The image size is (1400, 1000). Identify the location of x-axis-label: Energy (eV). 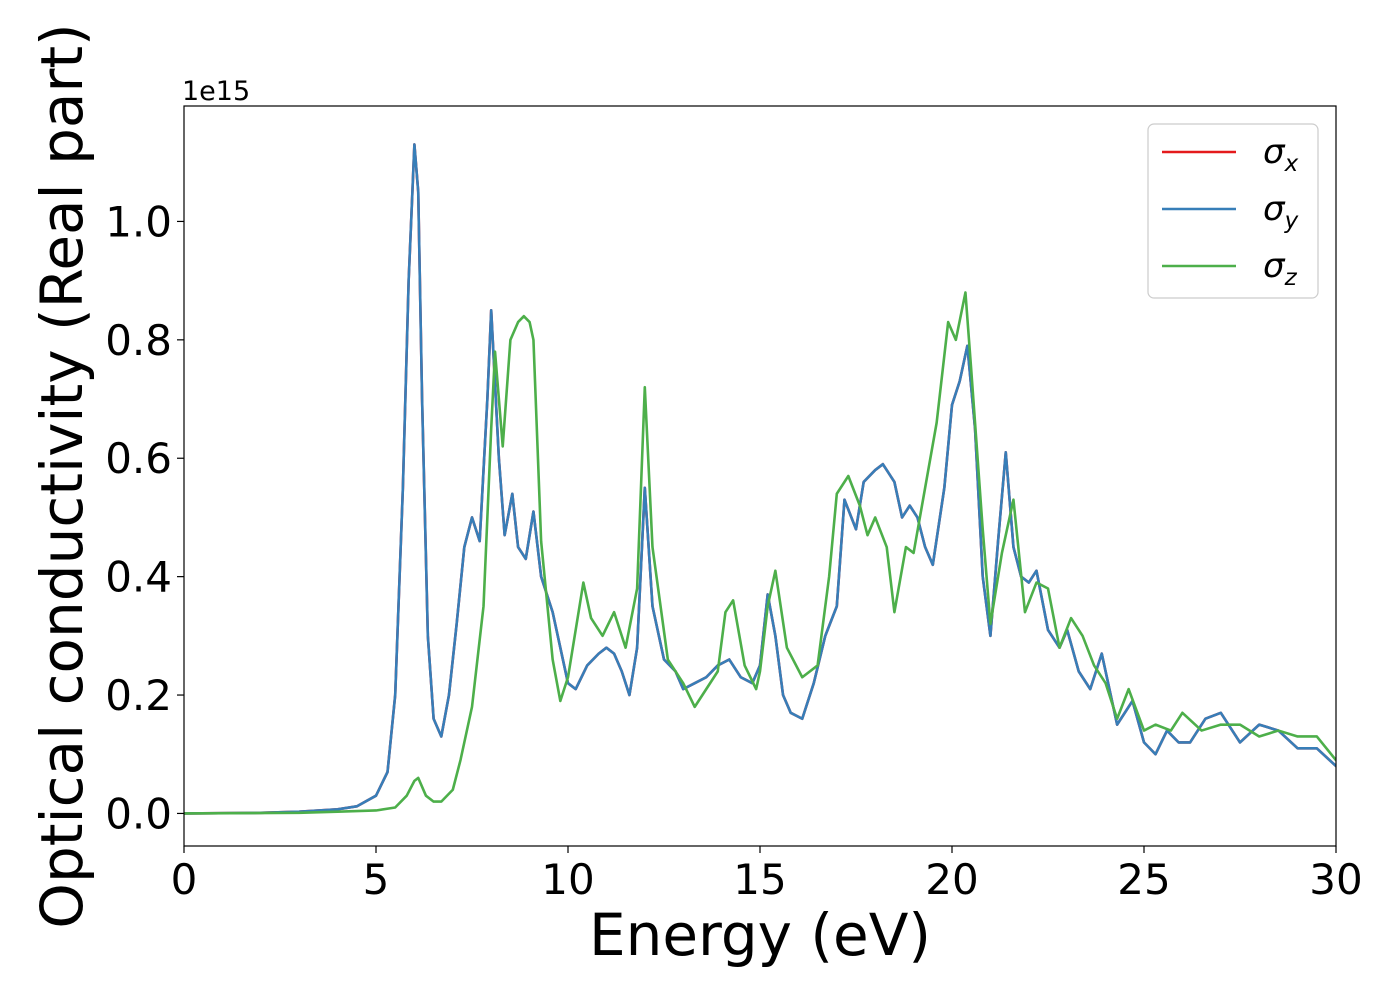
(760, 935).